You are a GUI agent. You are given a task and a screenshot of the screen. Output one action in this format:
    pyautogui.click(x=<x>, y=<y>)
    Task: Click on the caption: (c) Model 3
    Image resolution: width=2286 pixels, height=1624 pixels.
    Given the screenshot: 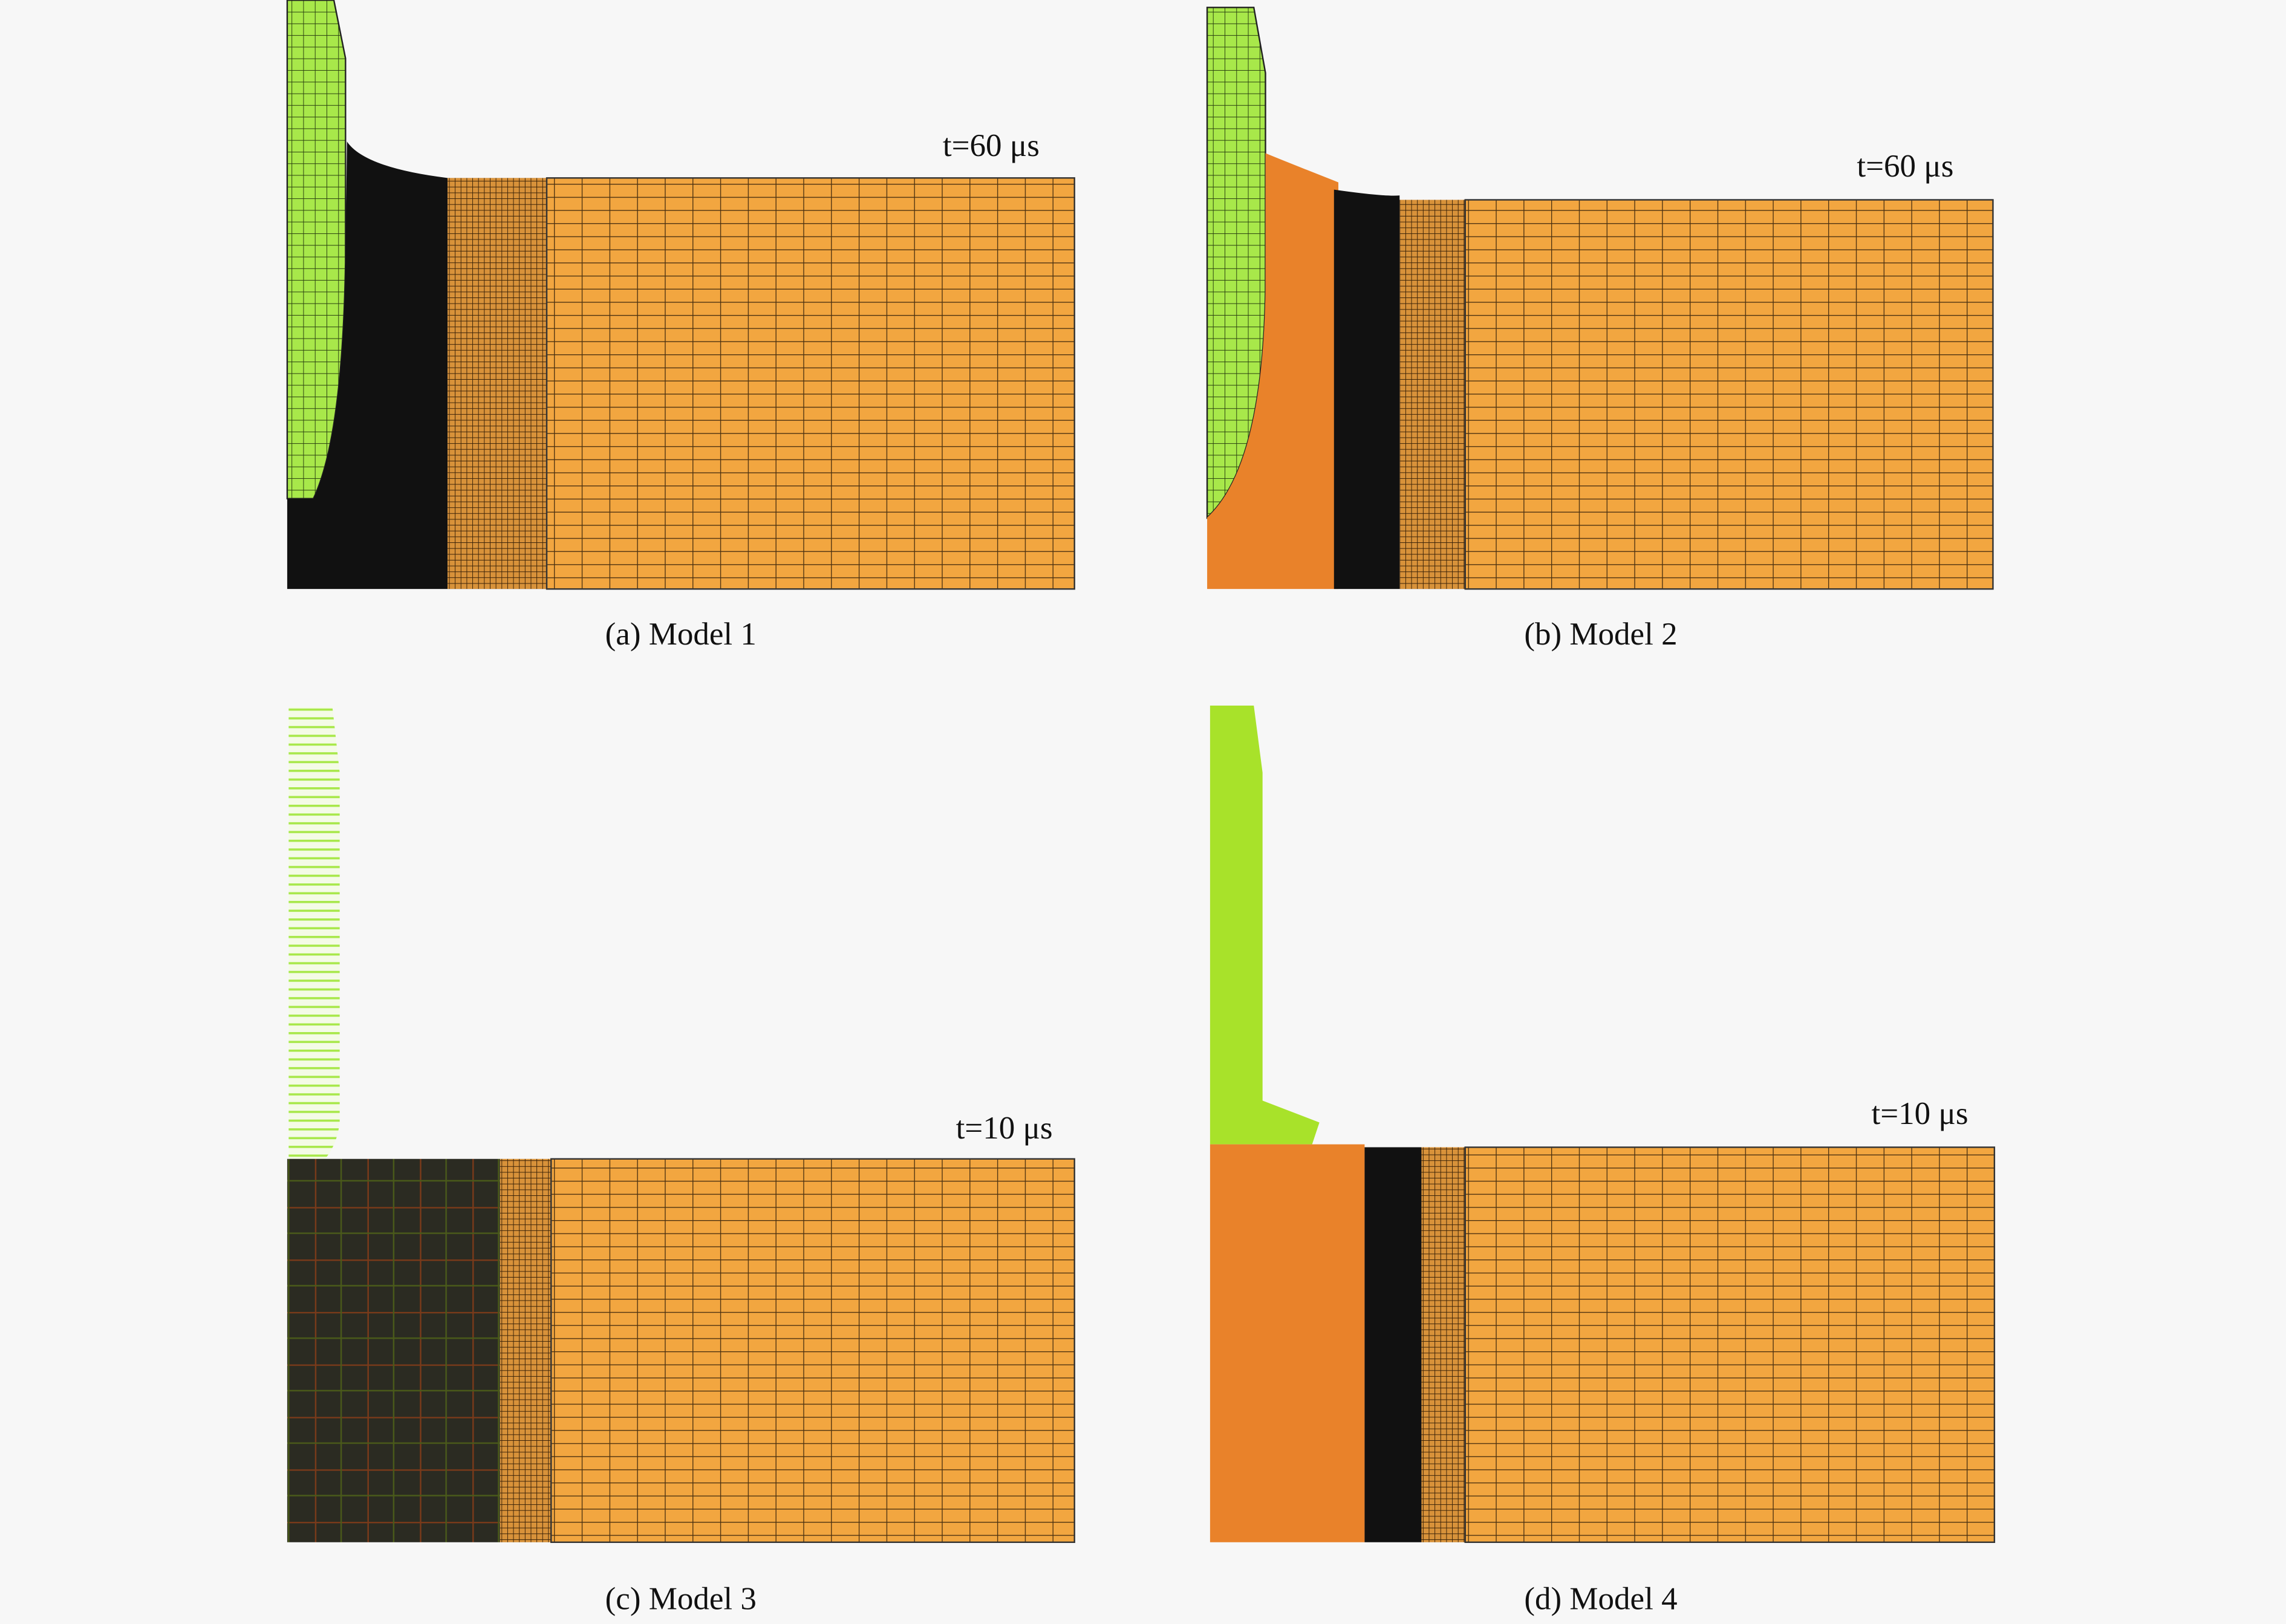 What is the action you would take?
    pyautogui.click(x=681, y=1599)
    